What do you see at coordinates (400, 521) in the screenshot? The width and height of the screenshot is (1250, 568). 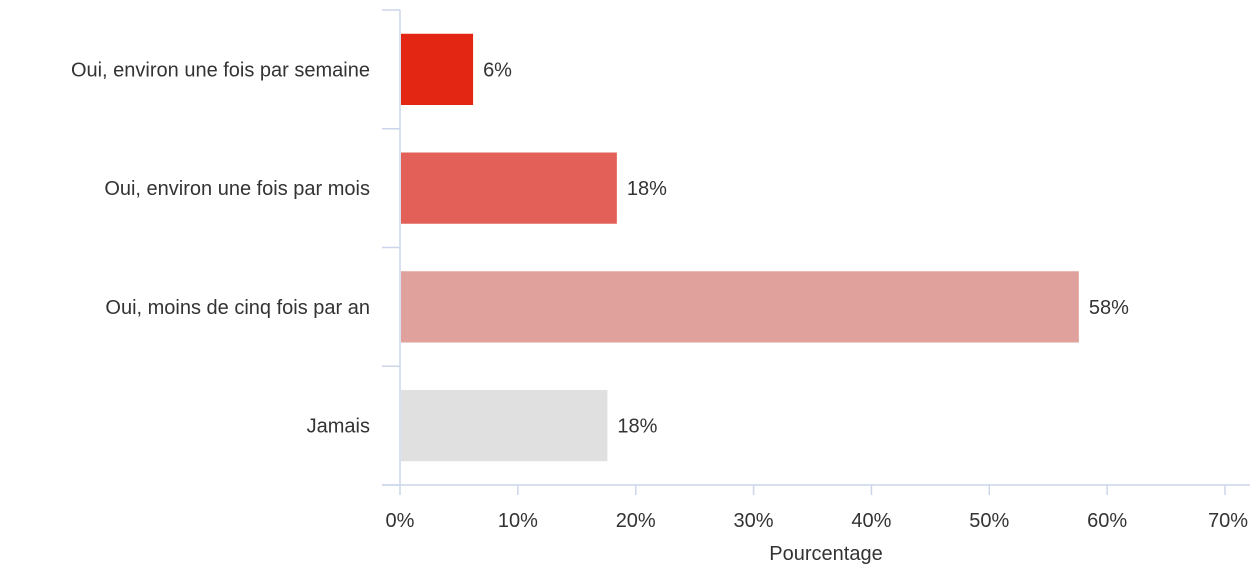 I see `value-tick-label: 0%` at bounding box center [400, 521].